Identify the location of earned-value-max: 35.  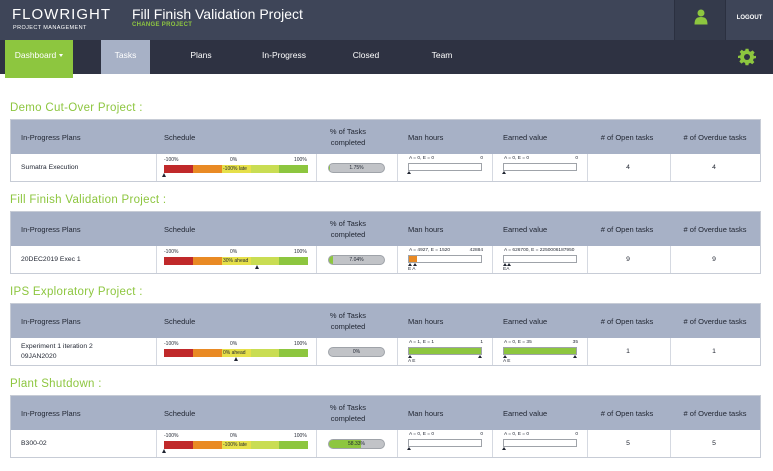
(575, 342).